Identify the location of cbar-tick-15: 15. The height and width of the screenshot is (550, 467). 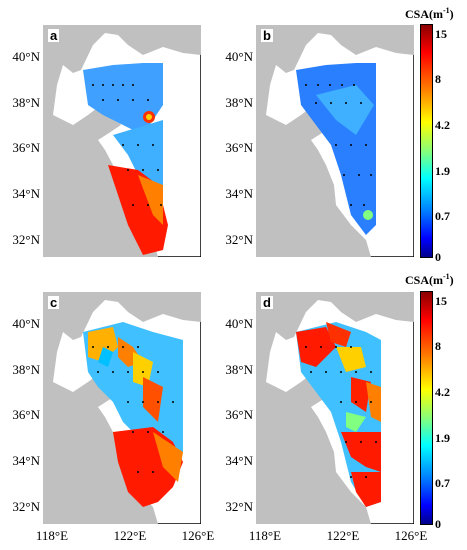
(441, 34).